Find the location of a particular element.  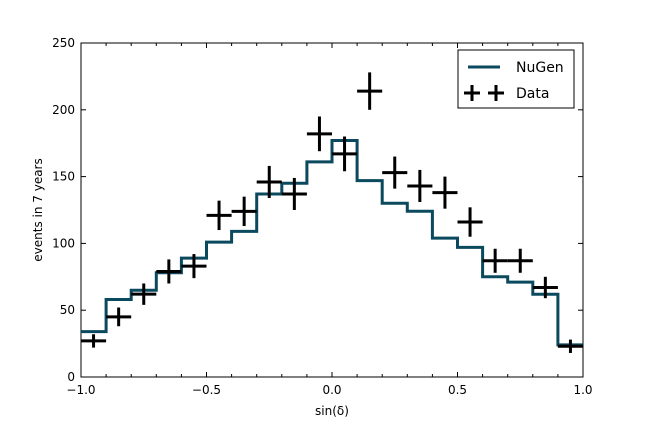

y-tick-label: 100 is located at coordinates (63, 243).